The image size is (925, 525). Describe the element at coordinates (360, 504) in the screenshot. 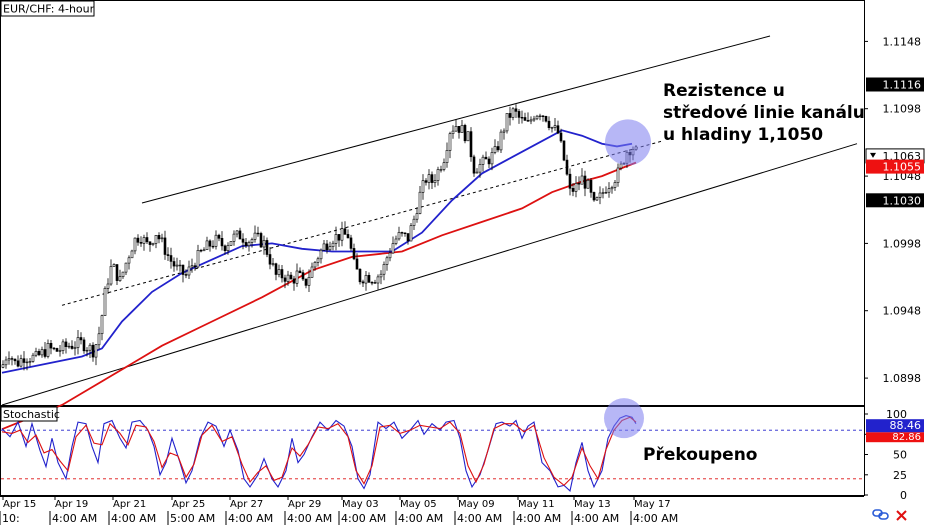

I see `date-label: May 03` at that location.